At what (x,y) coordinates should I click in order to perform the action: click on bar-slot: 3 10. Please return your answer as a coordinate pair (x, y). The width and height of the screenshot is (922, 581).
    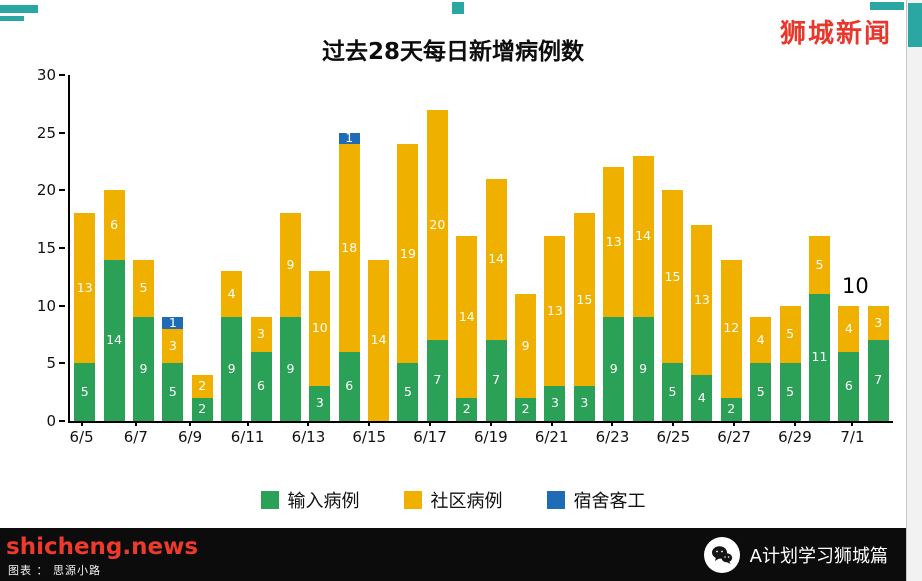
    Looking at the image, I should click on (319, 248).